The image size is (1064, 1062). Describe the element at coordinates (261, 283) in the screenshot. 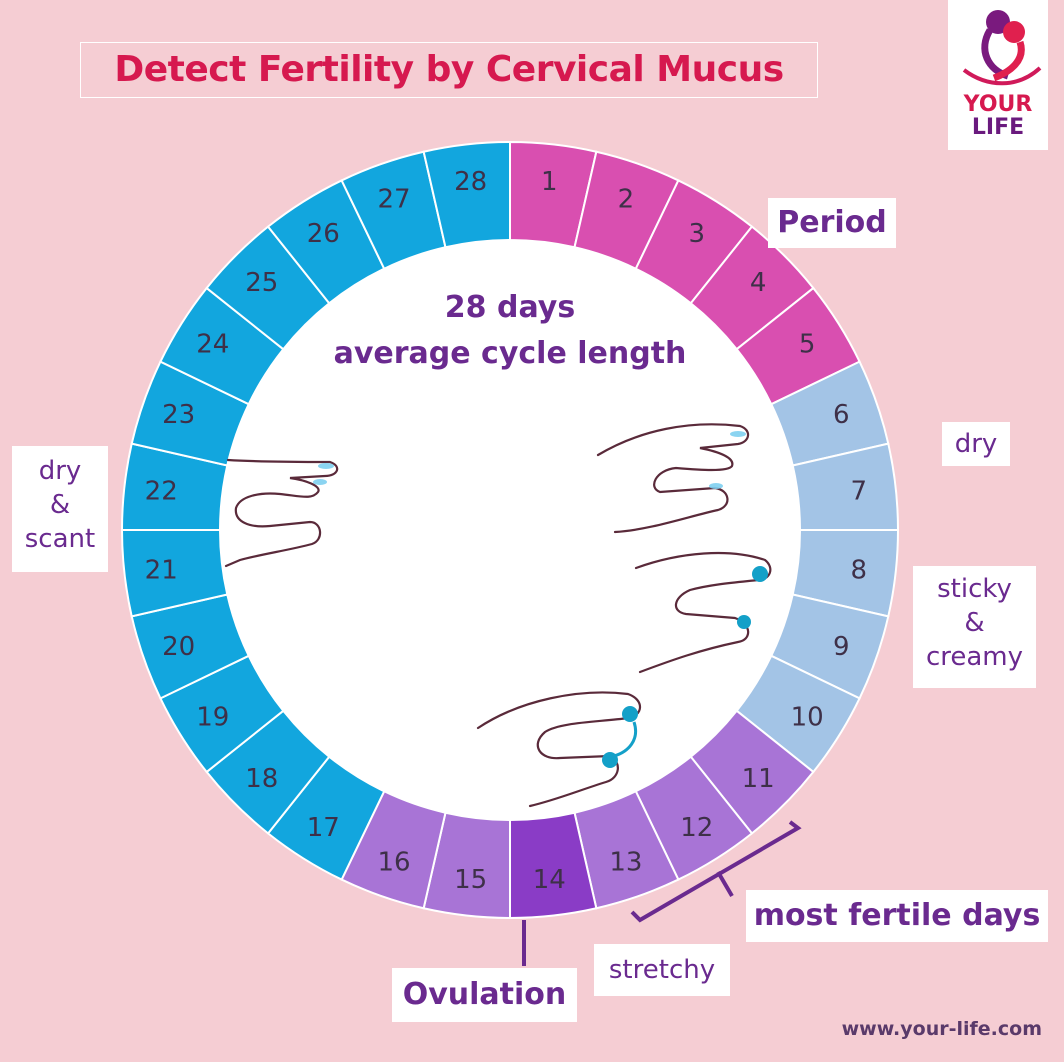

I see `day-label-25: 25` at that location.